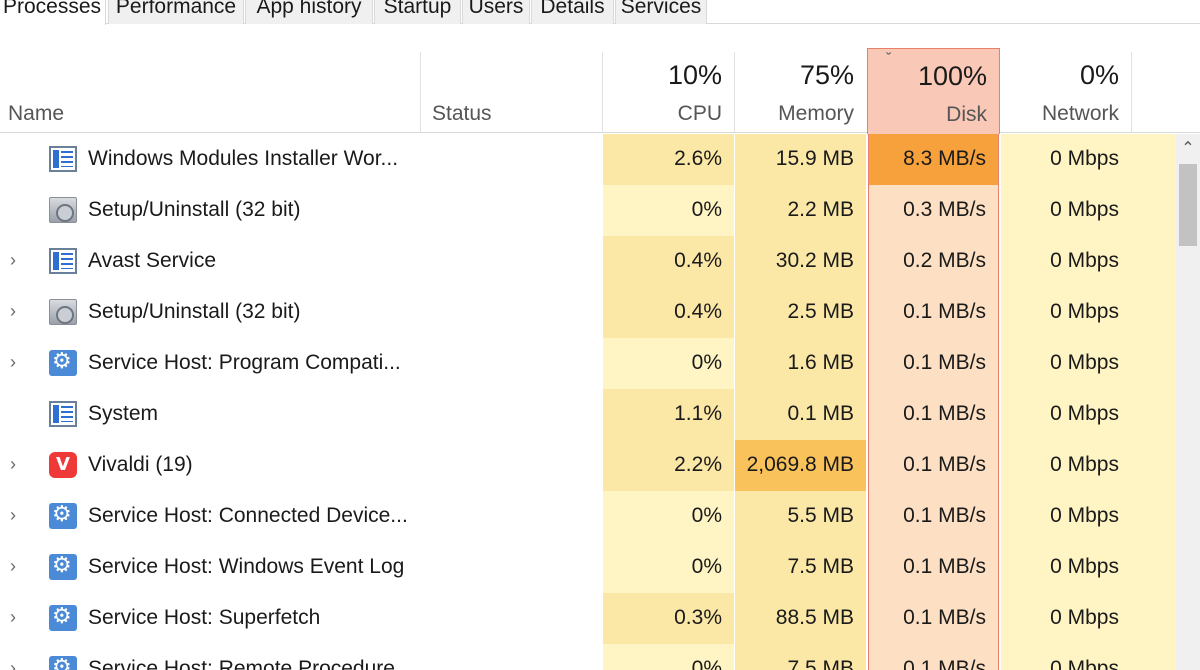  What do you see at coordinates (1188, 148) in the screenshot?
I see `scroll-up-arrow-icon: ⌃` at bounding box center [1188, 148].